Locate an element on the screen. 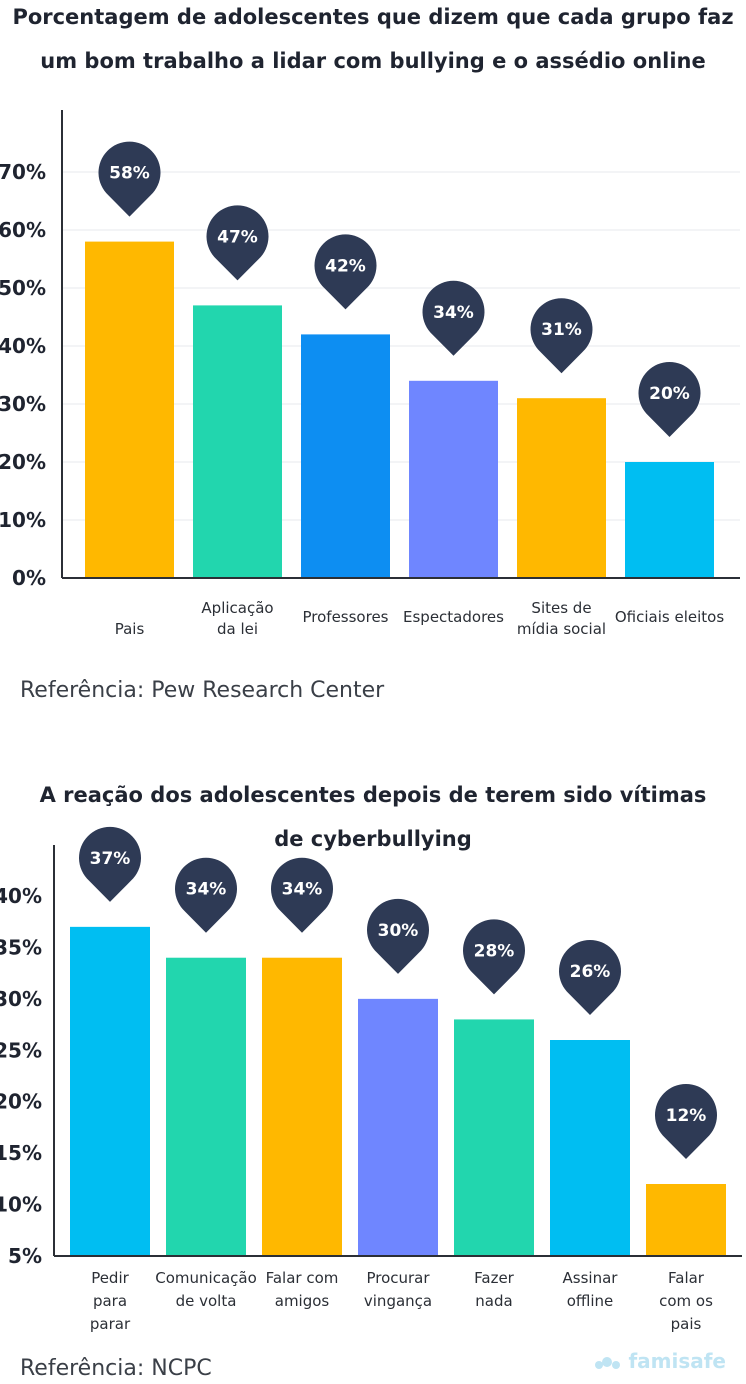 Image resolution: width=746 pixels, height=1384 pixels. y-tick-label: 60% is located at coordinates (23, 230).